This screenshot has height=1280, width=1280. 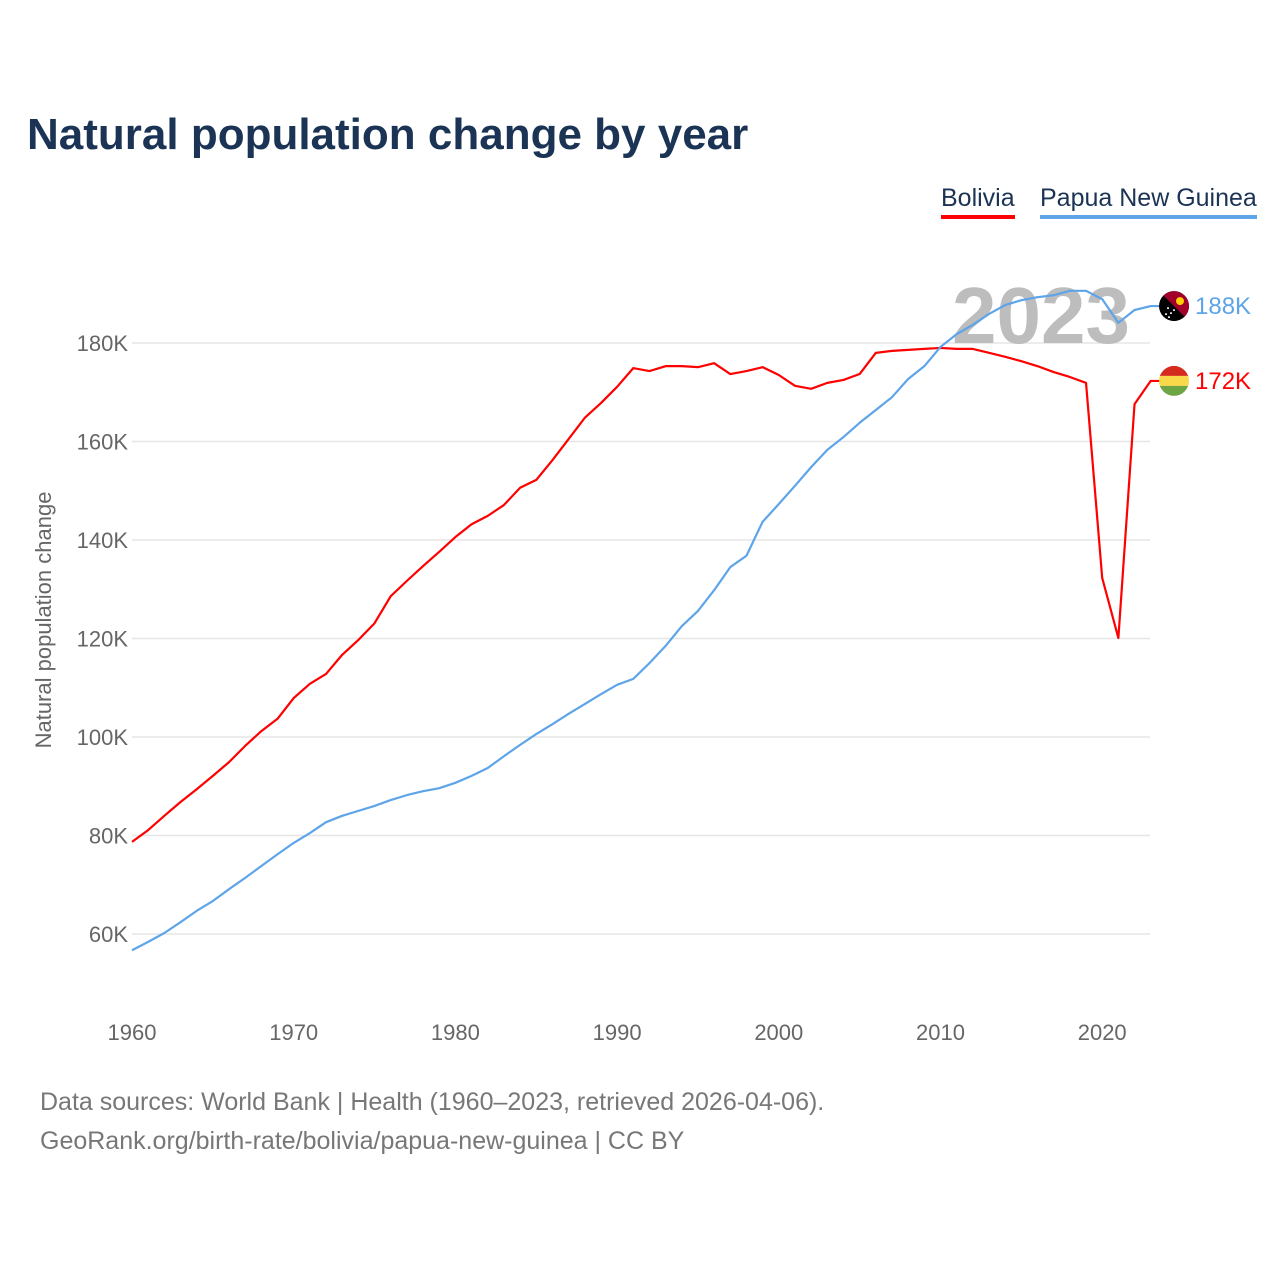 I want to click on y-axis-label: Natural population change, so click(x=43, y=620).